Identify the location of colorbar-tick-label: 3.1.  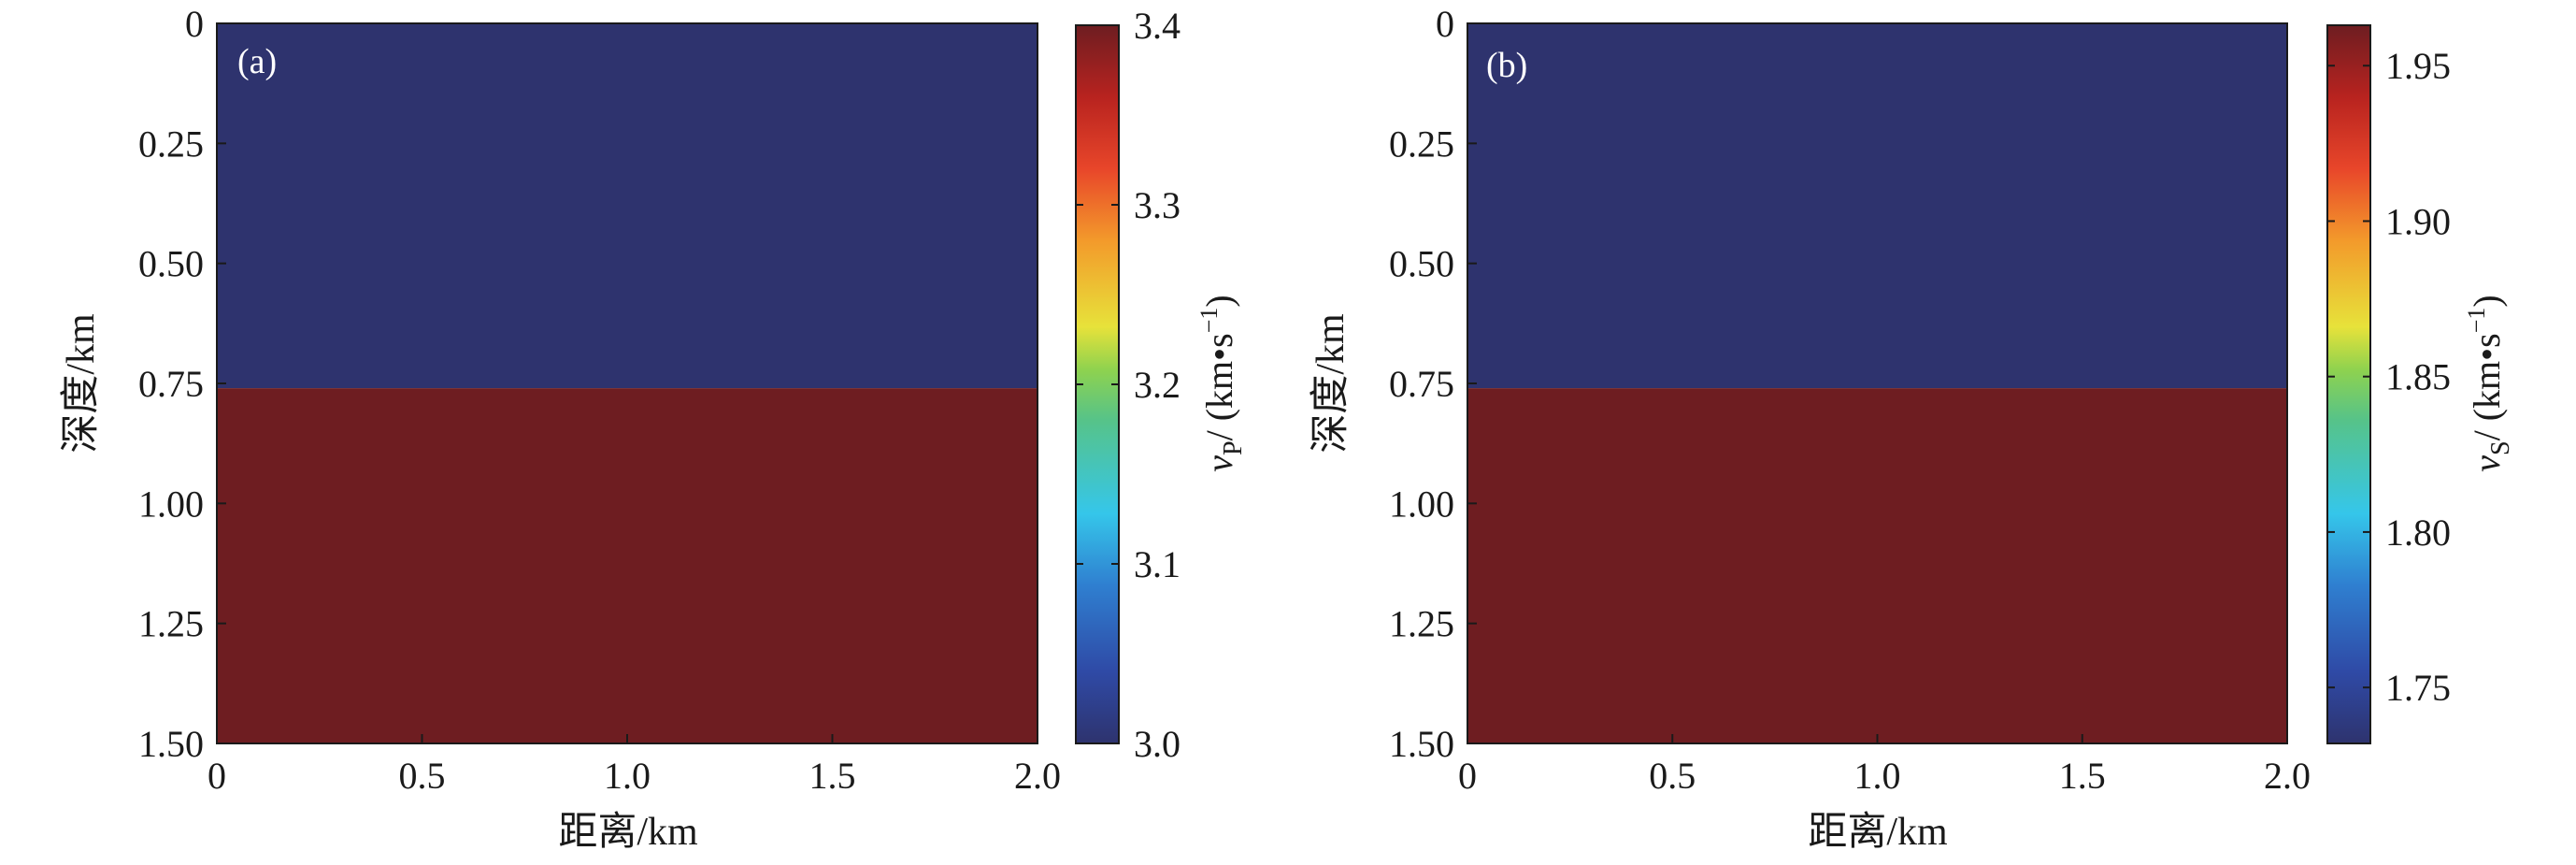
(1157, 564).